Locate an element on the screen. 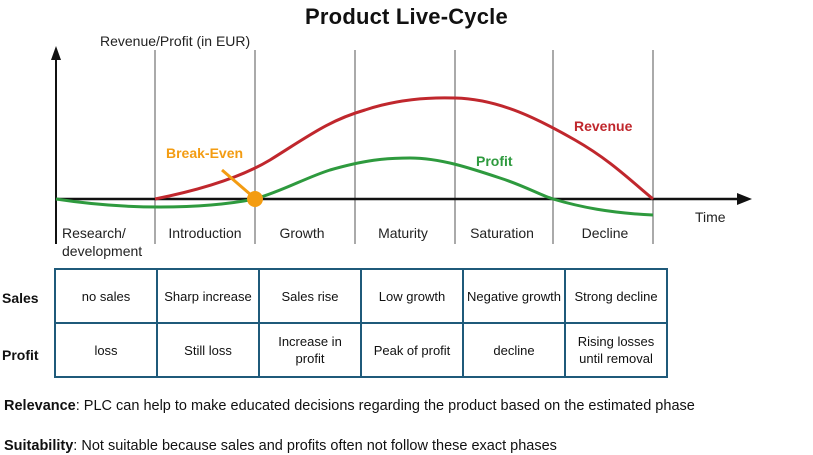 This screenshot has height=455, width=813. phase-label-research: Research/ is located at coordinates (94, 233).